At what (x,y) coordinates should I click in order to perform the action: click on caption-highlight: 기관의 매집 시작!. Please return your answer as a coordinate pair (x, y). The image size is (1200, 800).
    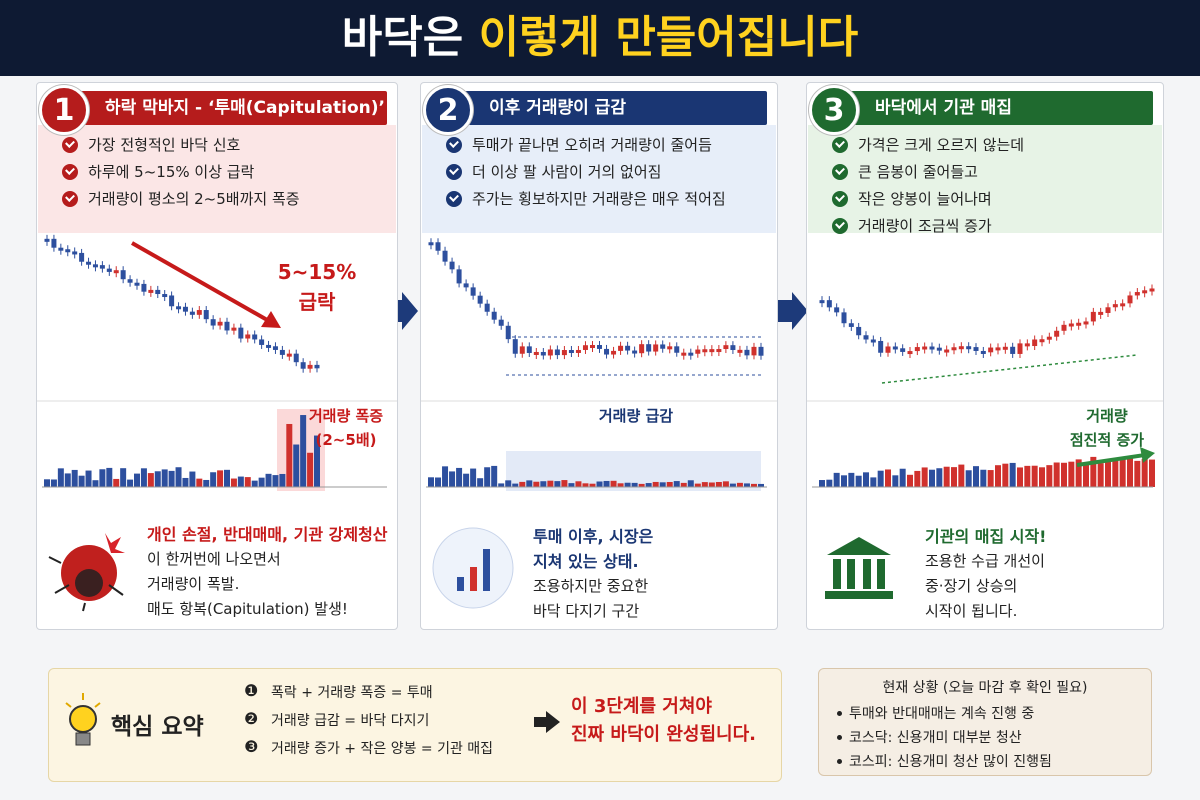
    Looking at the image, I should click on (986, 536).